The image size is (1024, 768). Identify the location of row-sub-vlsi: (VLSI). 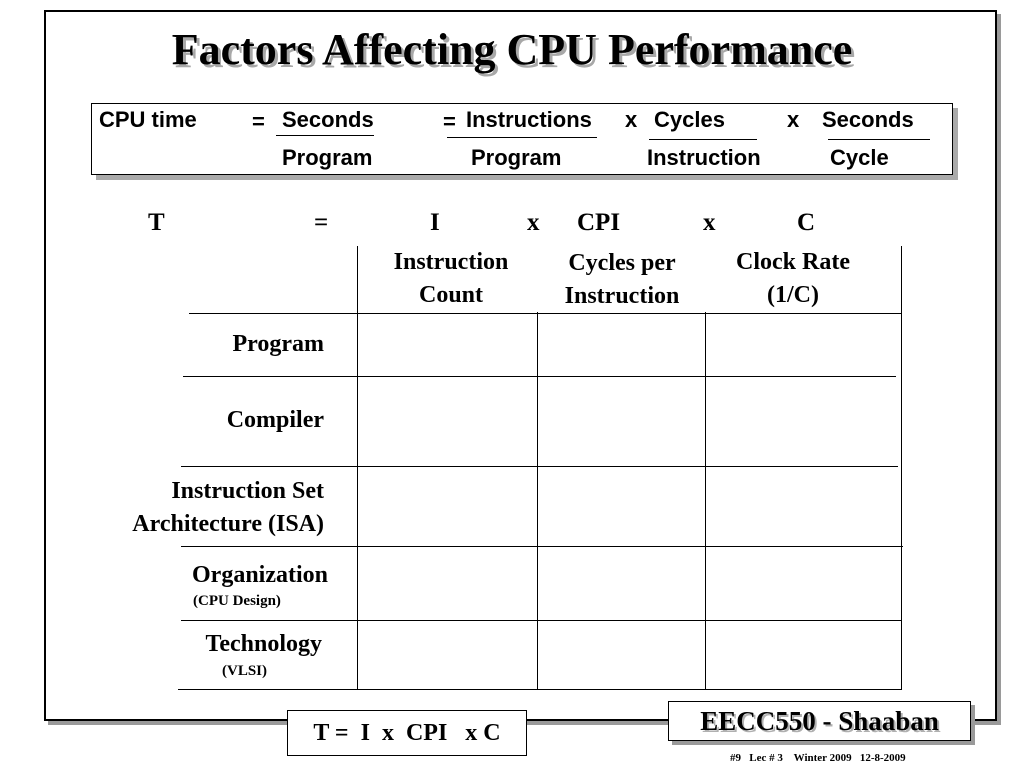
(245, 671).